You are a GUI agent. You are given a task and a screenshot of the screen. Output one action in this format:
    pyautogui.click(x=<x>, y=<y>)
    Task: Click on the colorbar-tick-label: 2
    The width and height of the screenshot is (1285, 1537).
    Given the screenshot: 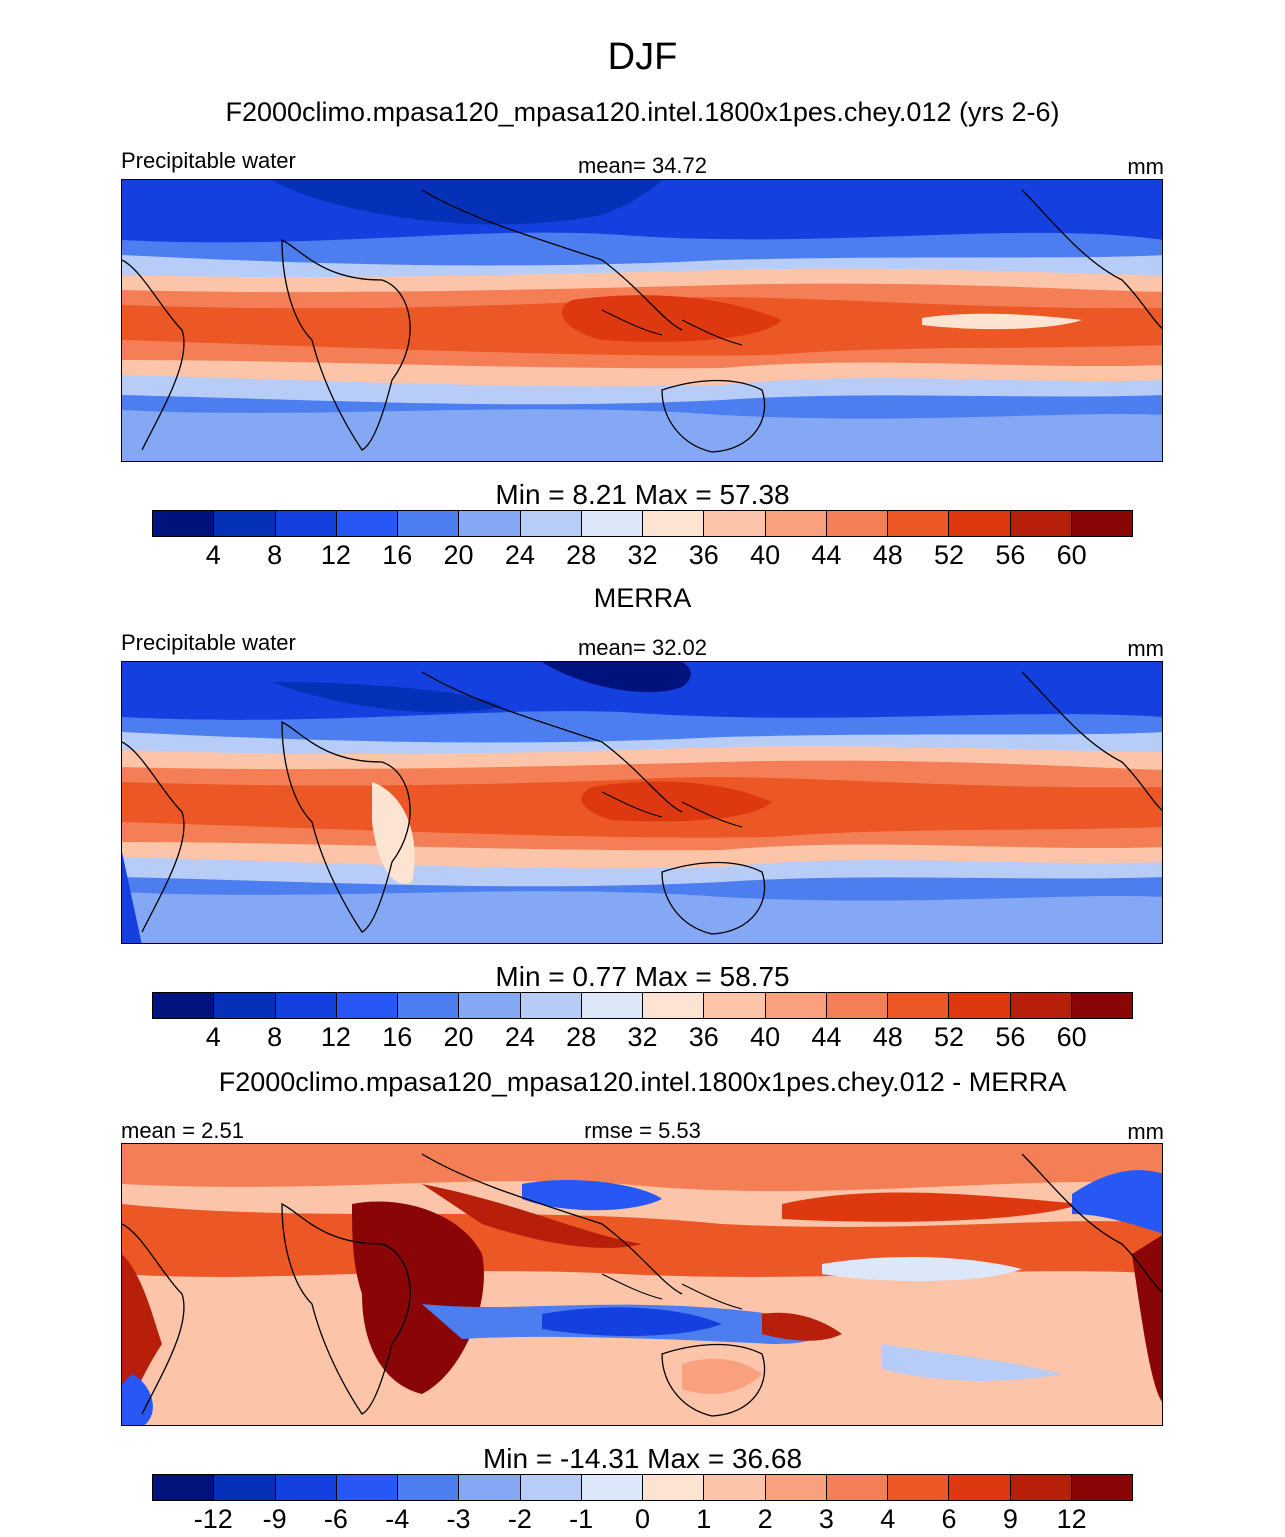 What is the action you would take?
    pyautogui.click(x=765, y=1519)
    